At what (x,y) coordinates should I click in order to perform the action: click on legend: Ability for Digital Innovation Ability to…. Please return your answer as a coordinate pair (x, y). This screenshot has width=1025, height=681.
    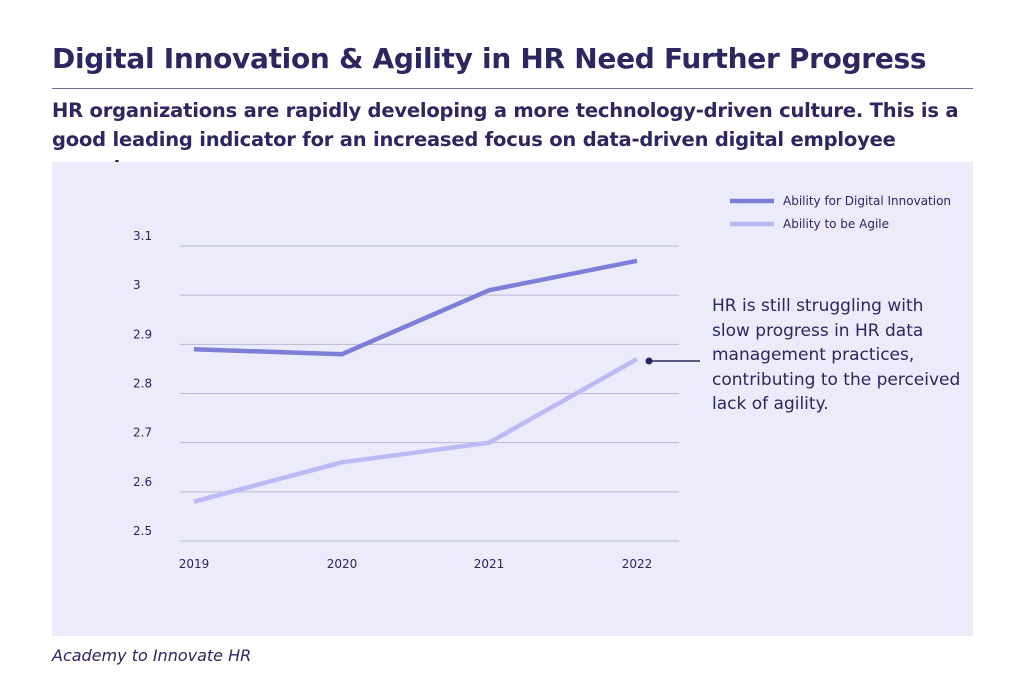
    Looking at the image, I should click on (840, 212).